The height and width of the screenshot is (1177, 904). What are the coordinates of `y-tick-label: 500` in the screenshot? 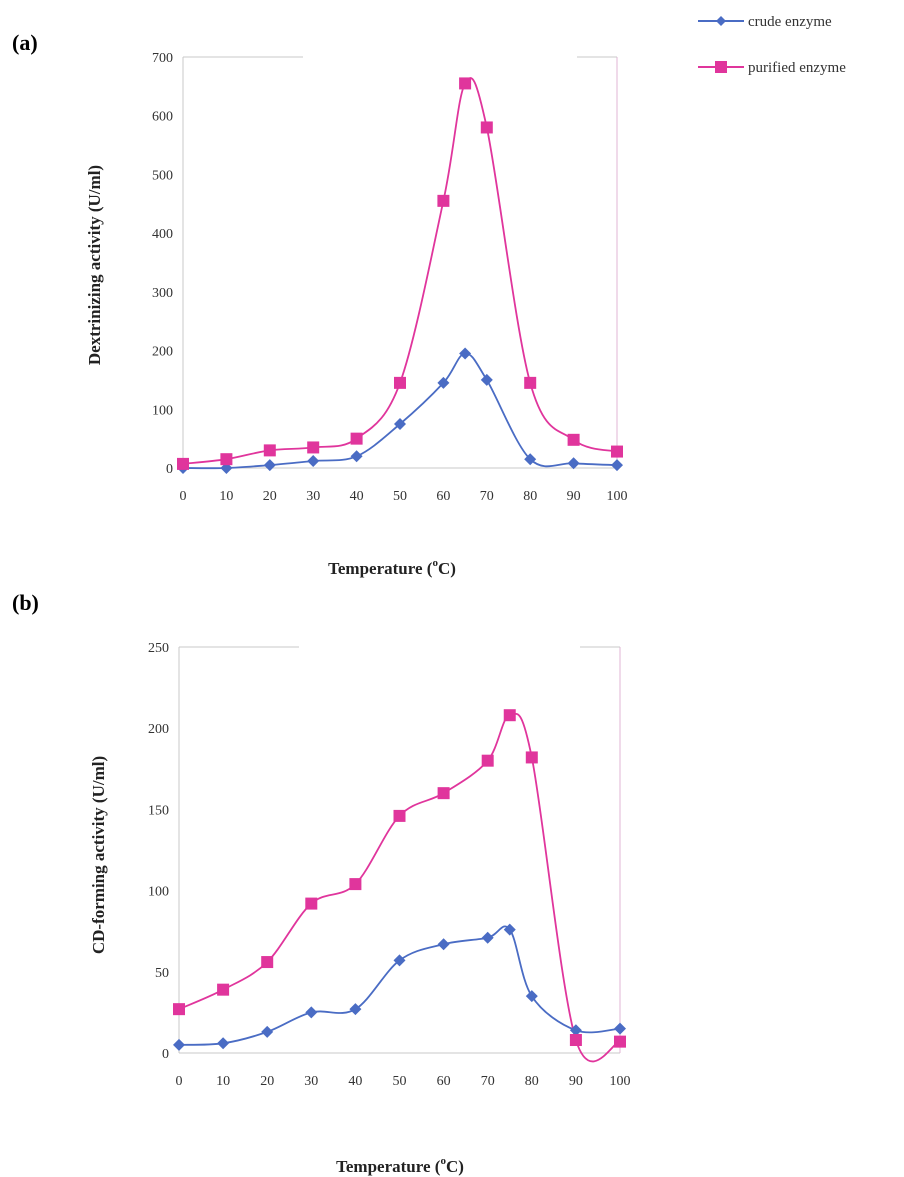 It's located at (162, 175).